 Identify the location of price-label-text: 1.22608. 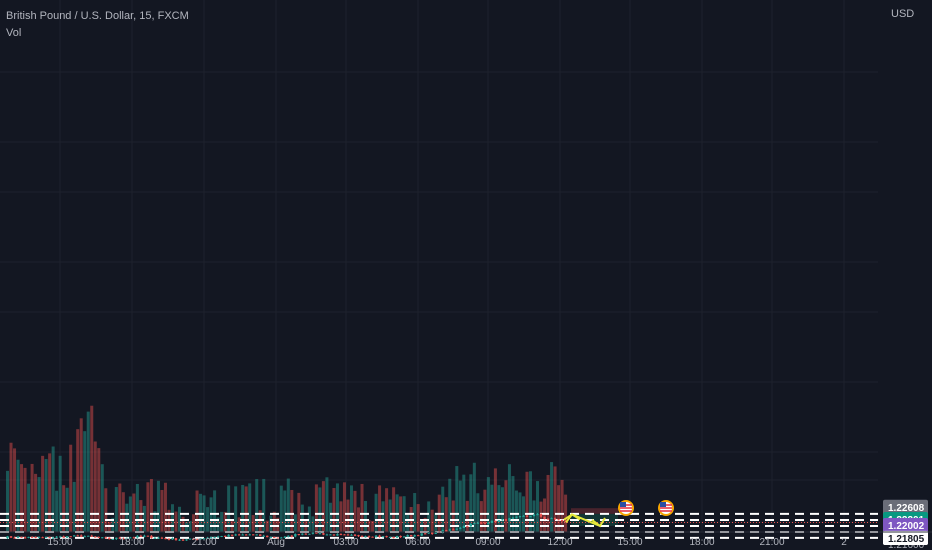
(906, 508).